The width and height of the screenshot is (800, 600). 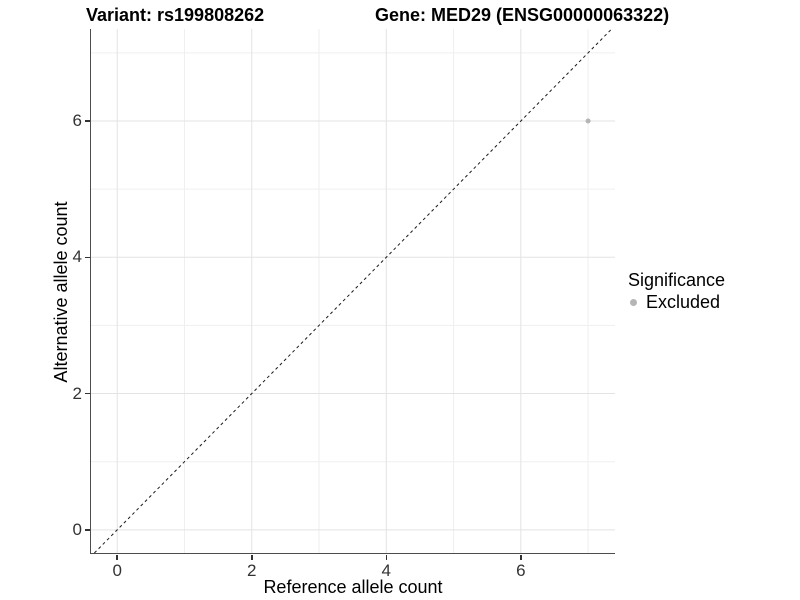 I want to click on data-point, so click(x=588, y=121).